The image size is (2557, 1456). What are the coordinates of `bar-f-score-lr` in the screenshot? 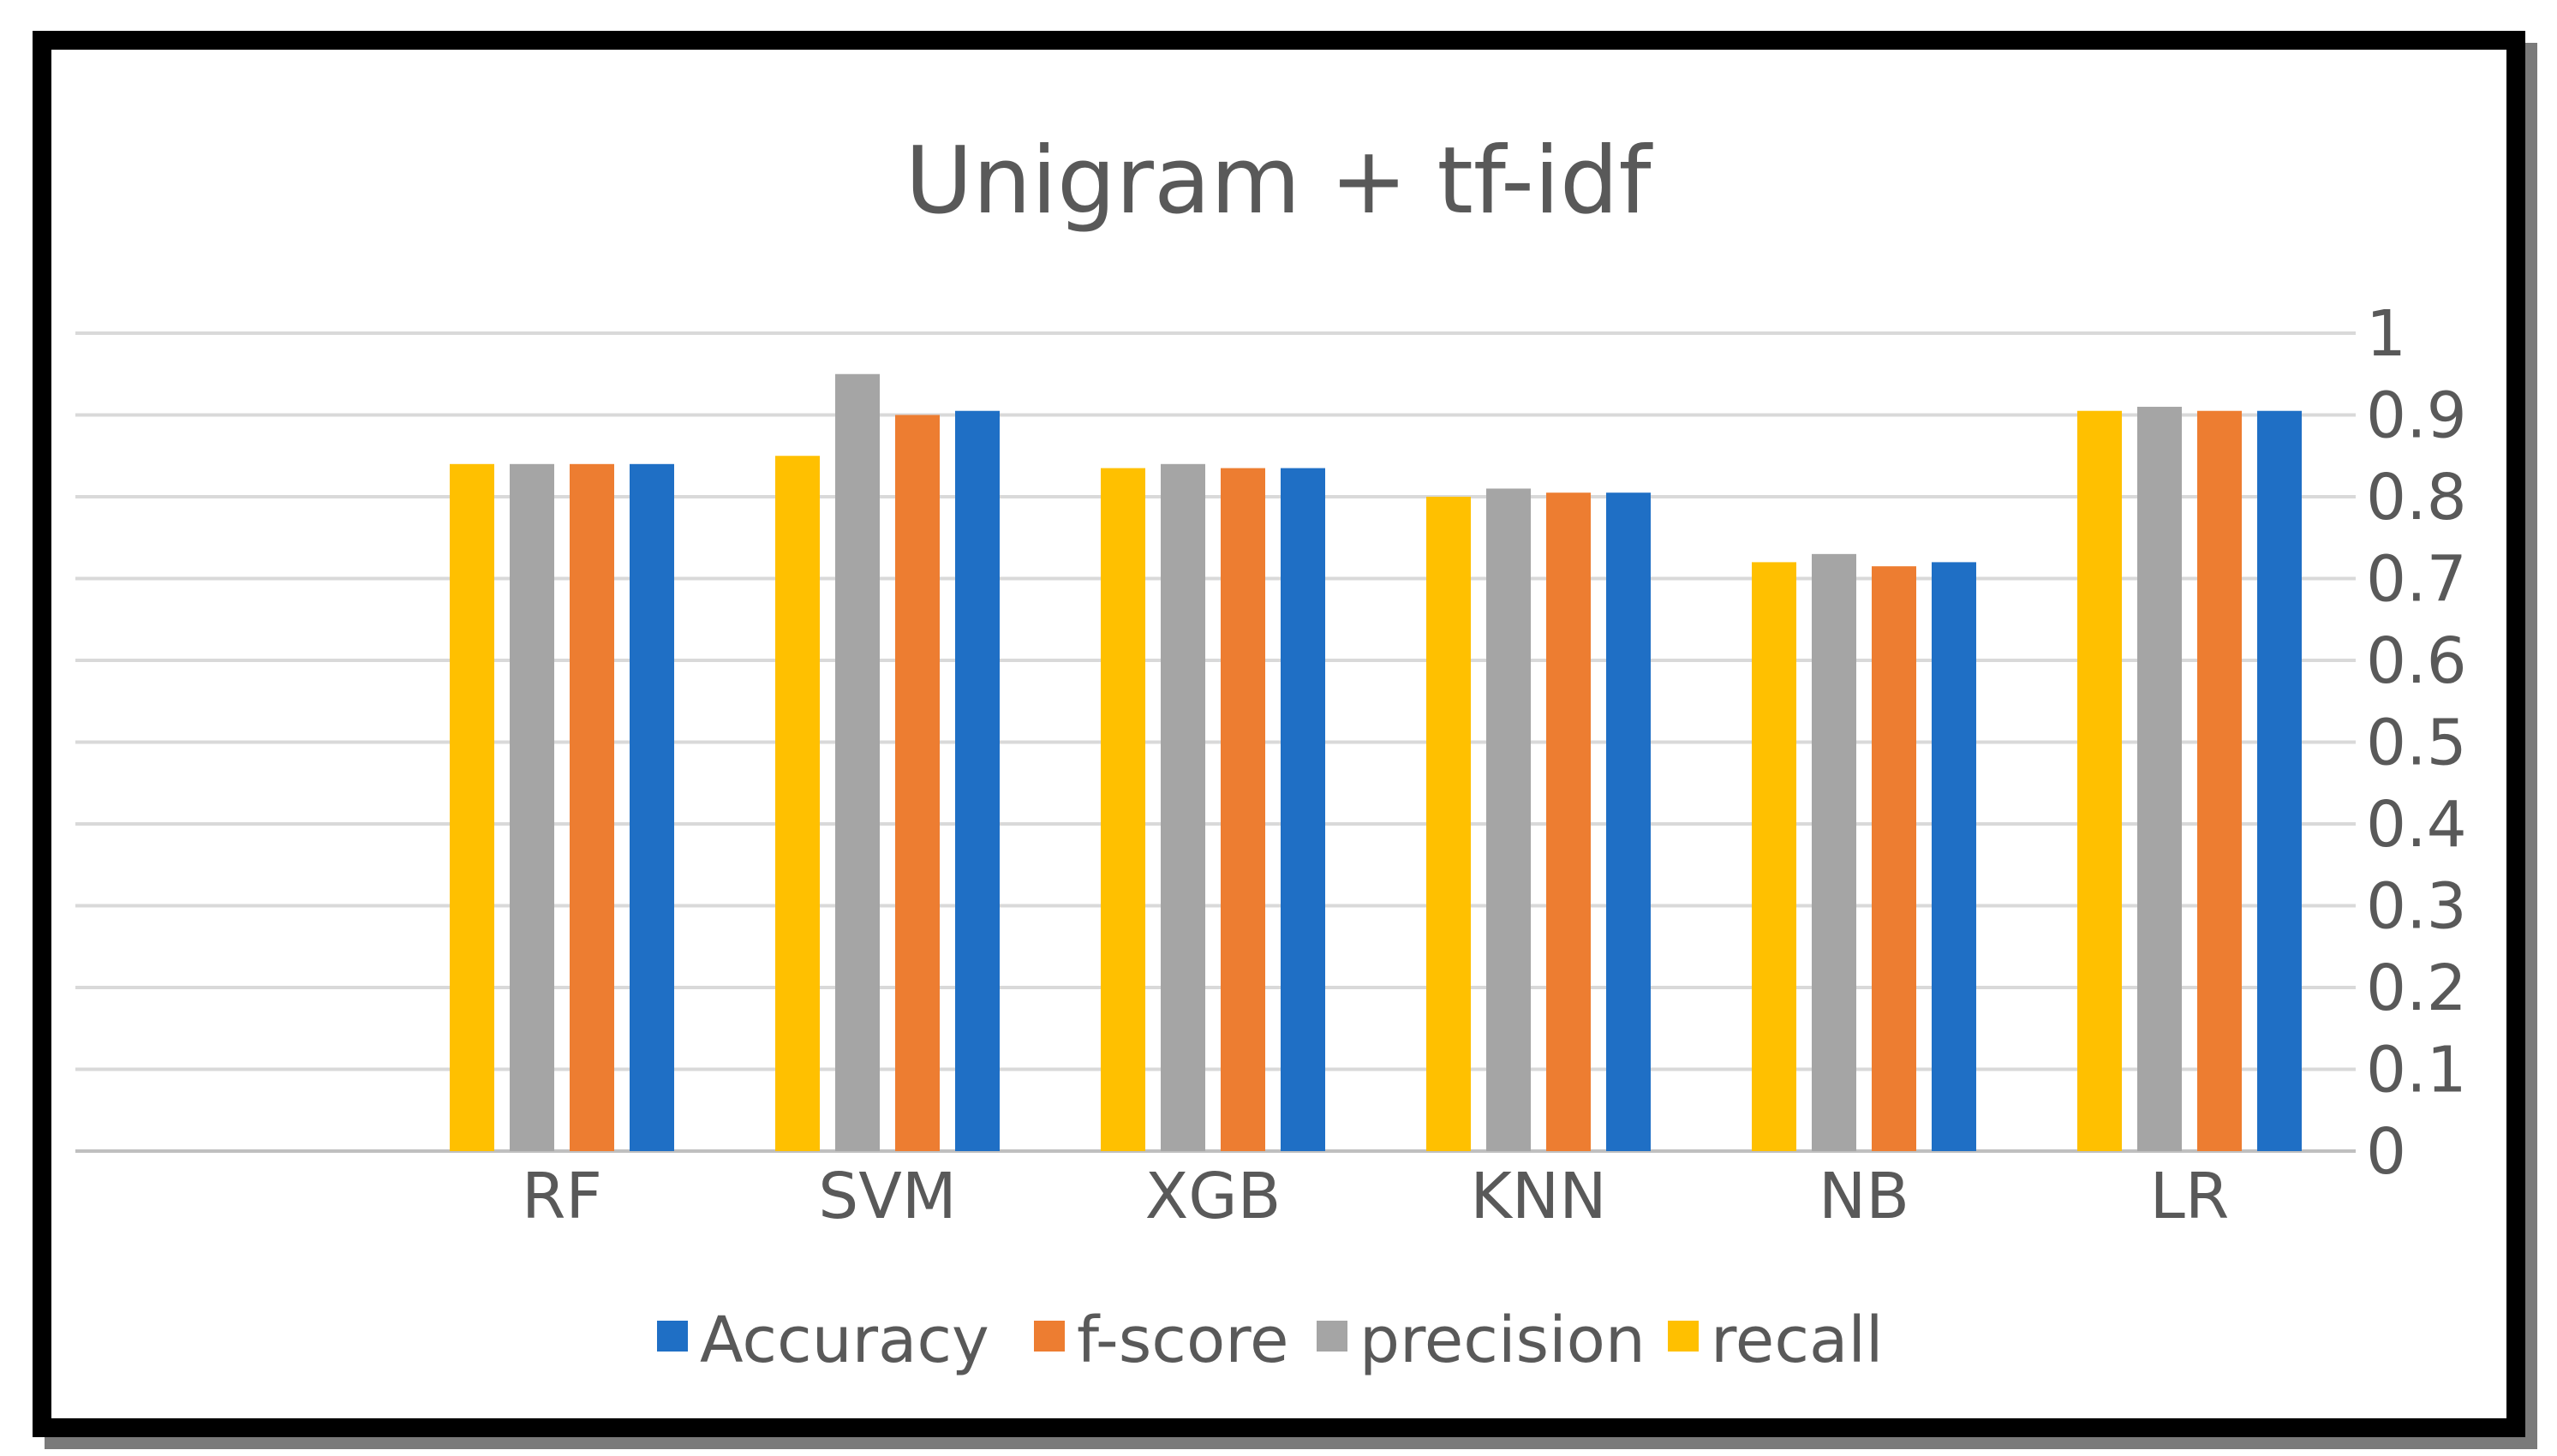 It's located at (2219, 781).